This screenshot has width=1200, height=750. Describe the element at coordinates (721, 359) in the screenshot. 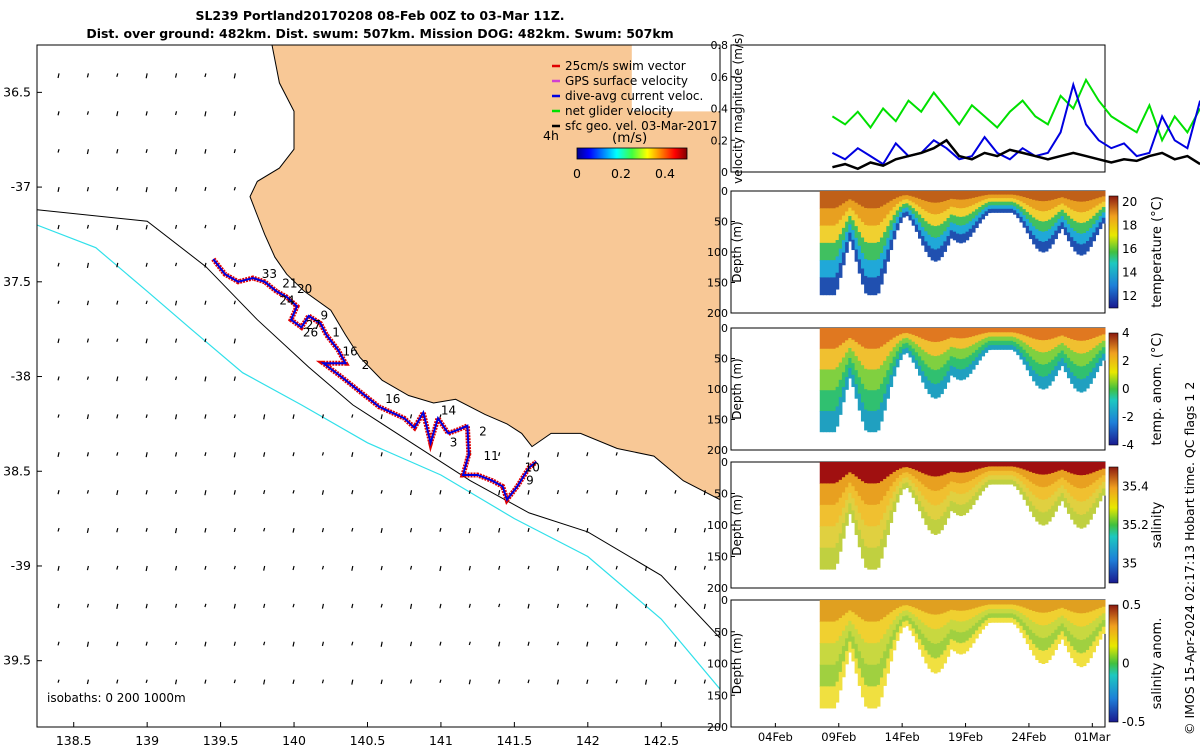

I see `y-tick-label: 50` at that location.